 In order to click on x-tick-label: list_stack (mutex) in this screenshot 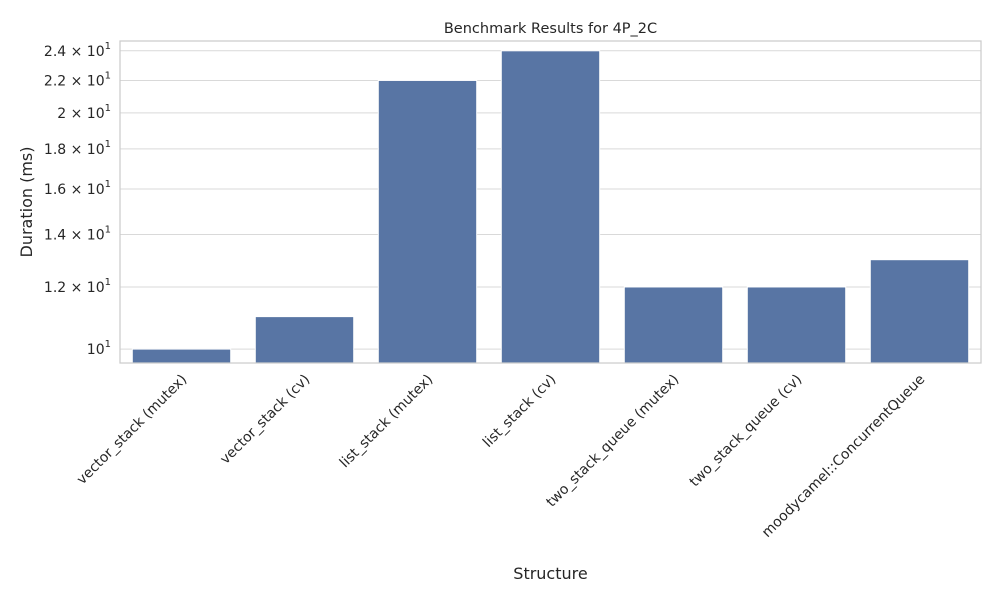, I will do `click(387, 422)`.